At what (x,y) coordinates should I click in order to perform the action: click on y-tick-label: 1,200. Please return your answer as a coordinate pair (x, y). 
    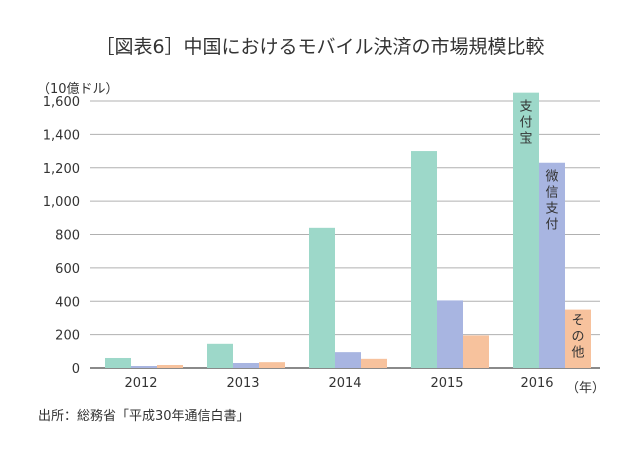
    Looking at the image, I should click on (61, 169).